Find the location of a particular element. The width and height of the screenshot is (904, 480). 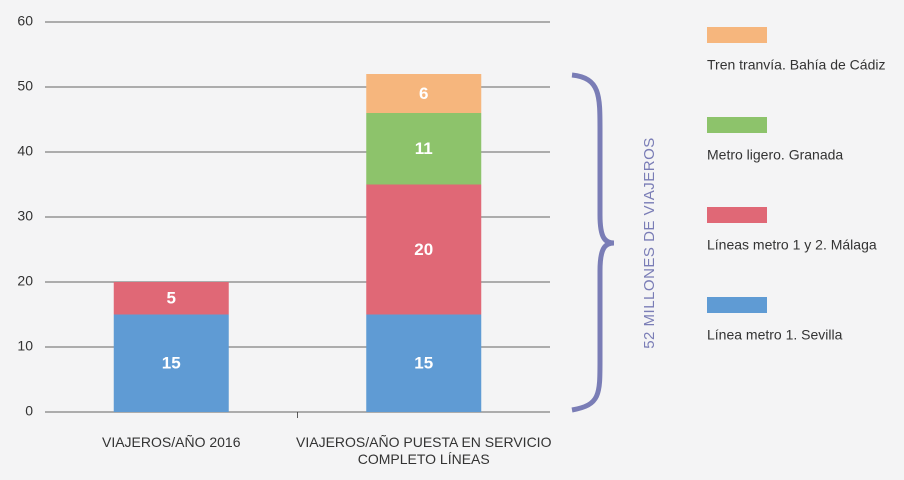

value-label: 20 is located at coordinates (423, 249).